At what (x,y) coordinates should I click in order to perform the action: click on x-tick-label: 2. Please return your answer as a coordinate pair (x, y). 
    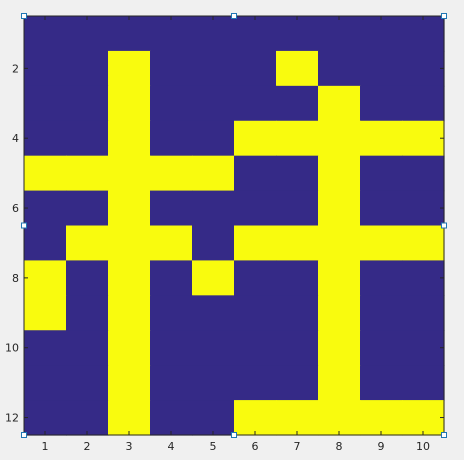
    Looking at the image, I should click on (87, 446).